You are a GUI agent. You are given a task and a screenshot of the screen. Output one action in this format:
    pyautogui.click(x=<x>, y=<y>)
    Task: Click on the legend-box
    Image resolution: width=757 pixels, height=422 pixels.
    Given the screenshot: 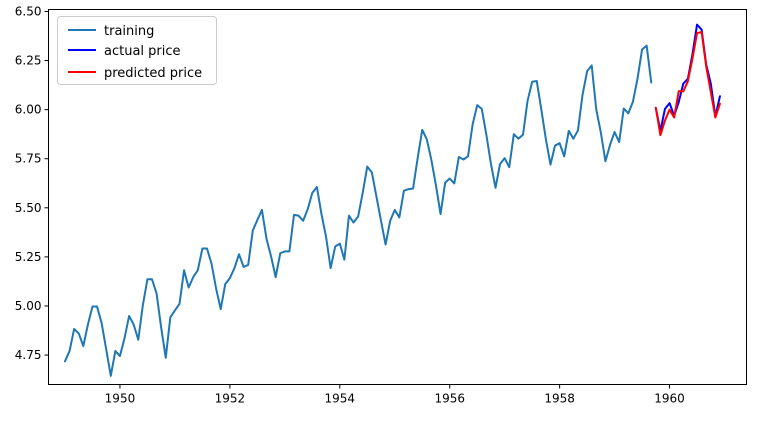 What is the action you would take?
    pyautogui.click(x=137, y=50)
    